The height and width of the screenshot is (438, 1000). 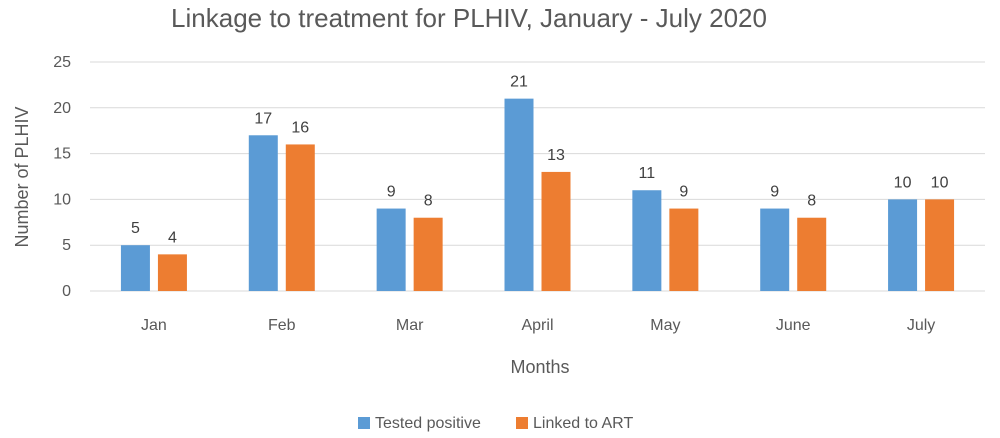 What do you see at coordinates (263, 118) in the screenshot?
I see `data-label: 17` at bounding box center [263, 118].